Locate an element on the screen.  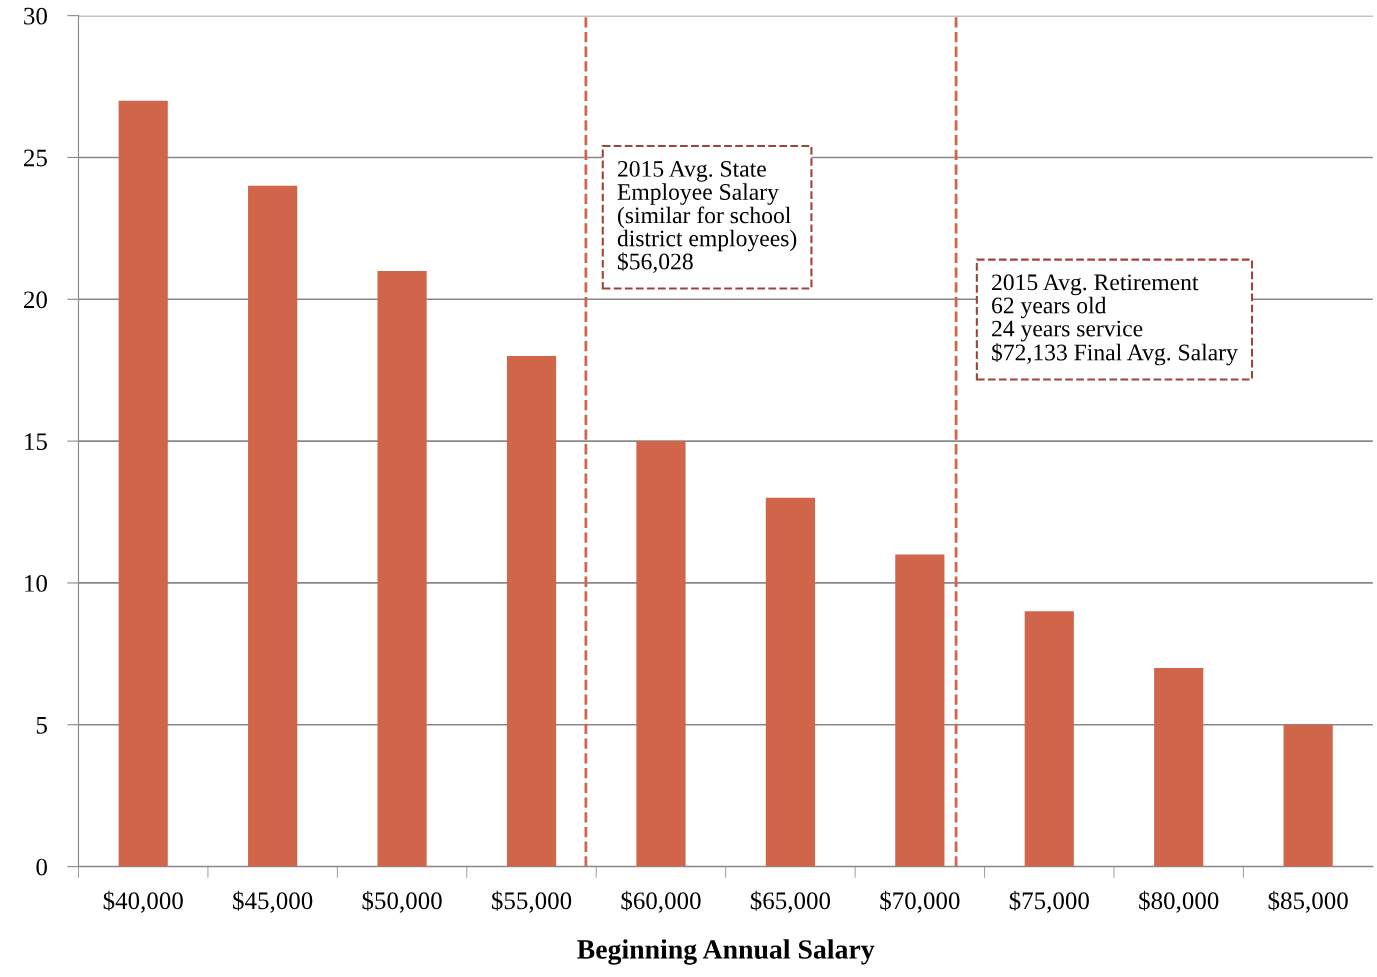
x-tick-label: $60,000 is located at coordinates (661, 901).